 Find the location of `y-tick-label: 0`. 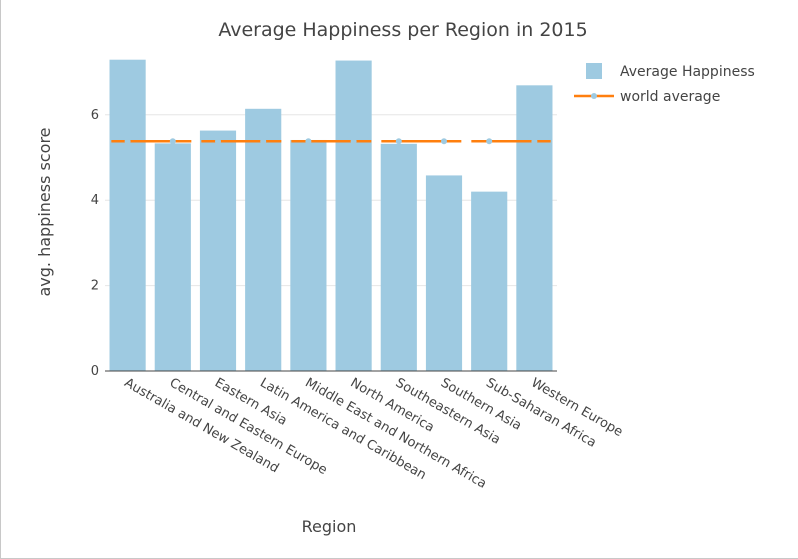

y-tick-label: 0 is located at coordinates (95, 371).